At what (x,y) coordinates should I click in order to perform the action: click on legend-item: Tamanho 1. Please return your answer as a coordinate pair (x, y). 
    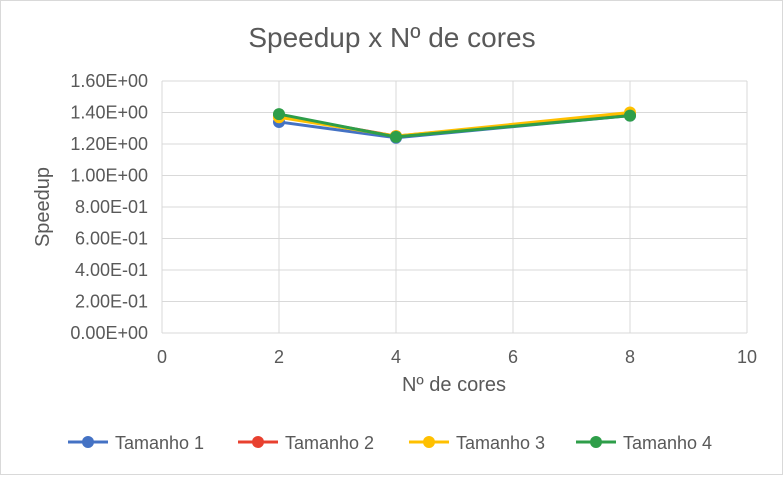
    Looking at the image, I should click on (136, 443).